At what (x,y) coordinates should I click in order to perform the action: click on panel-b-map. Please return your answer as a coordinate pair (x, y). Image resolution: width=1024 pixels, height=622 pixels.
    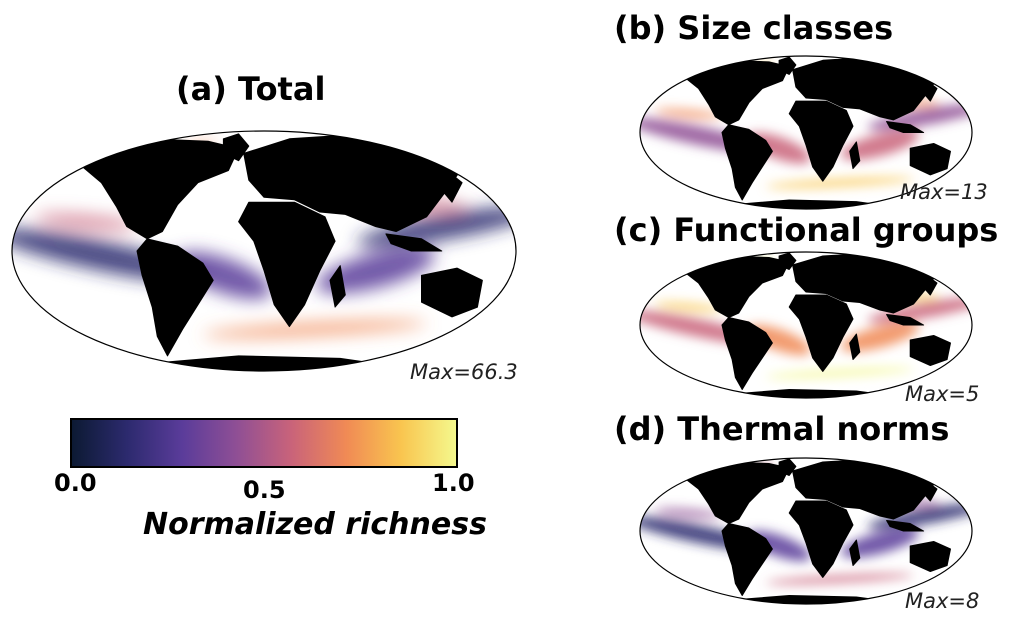
    Looking at the image, I should click on (806, 132).